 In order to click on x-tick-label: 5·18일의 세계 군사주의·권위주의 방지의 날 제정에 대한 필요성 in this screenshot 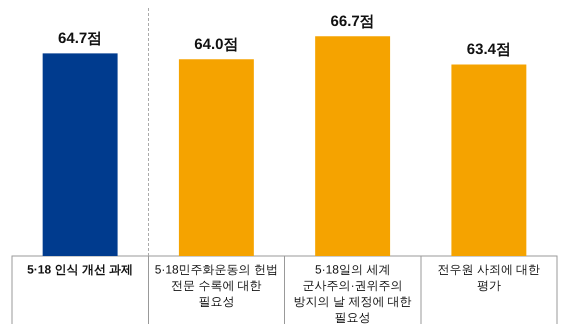, I will do `click(353, 293)`.